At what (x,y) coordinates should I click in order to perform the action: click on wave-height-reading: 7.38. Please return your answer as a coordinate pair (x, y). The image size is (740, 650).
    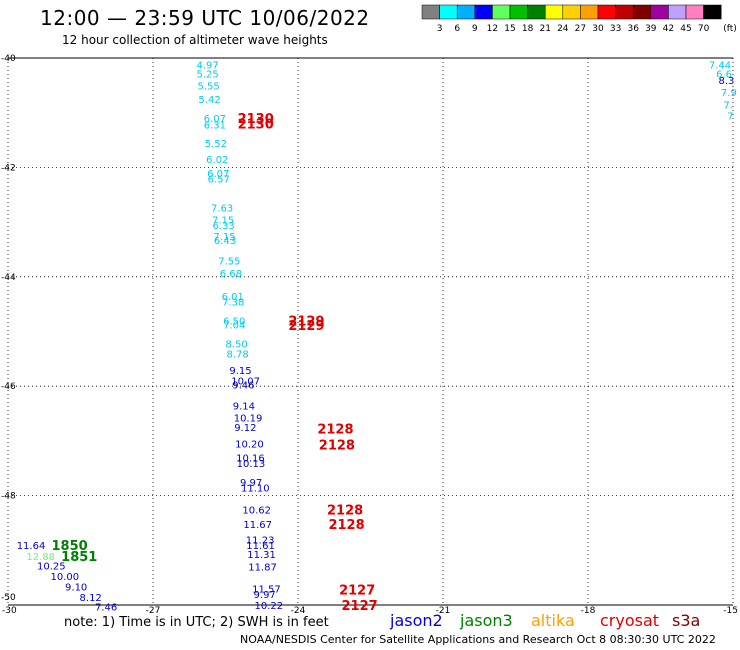
    Looking at the image, I should click on (233, 302).